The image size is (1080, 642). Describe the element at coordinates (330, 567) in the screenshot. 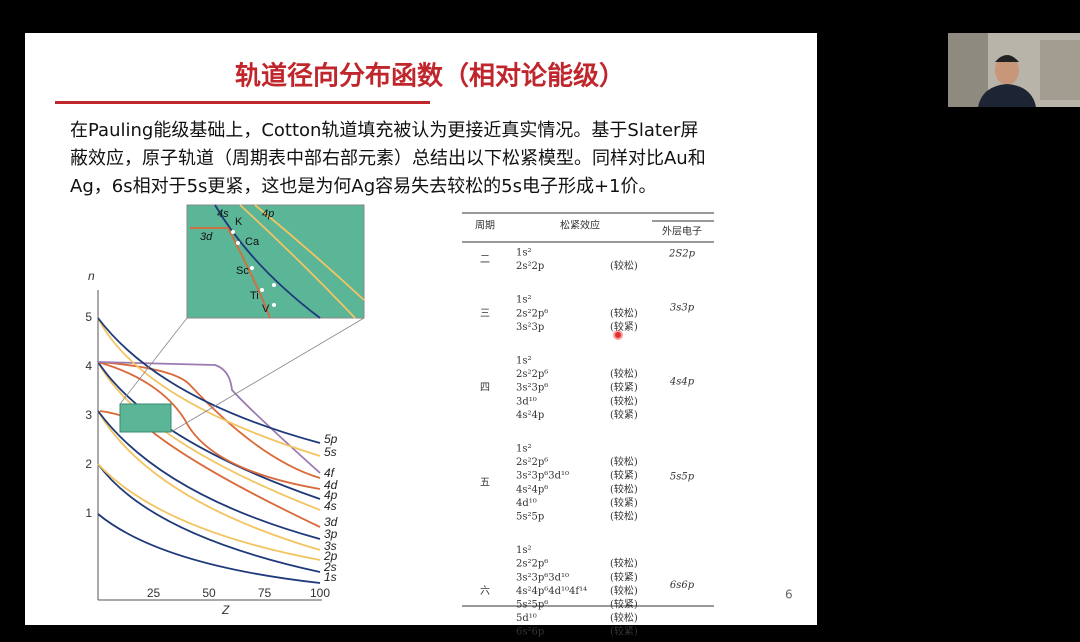

I see `curve-label: 2s` at that location.